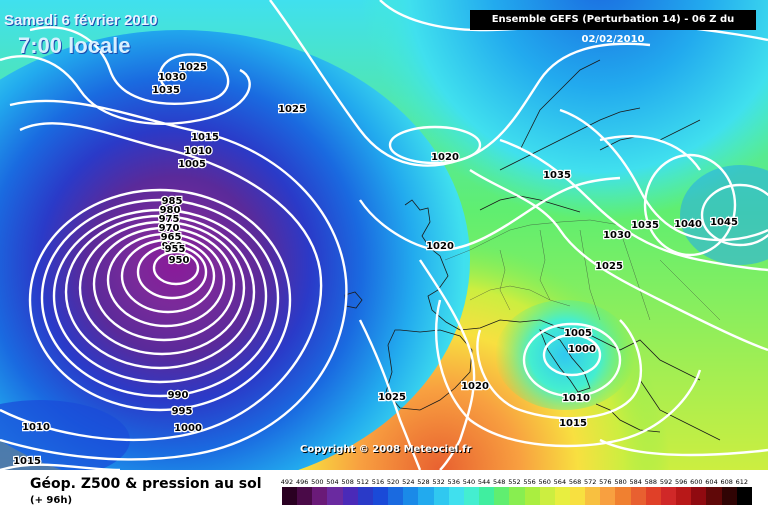 The width and height of the screenshot is (768, 512). What do you see at coordinates (178, 395) in the screenshot?
I see `isobar-label: 990` at bounding box center [178, 395].